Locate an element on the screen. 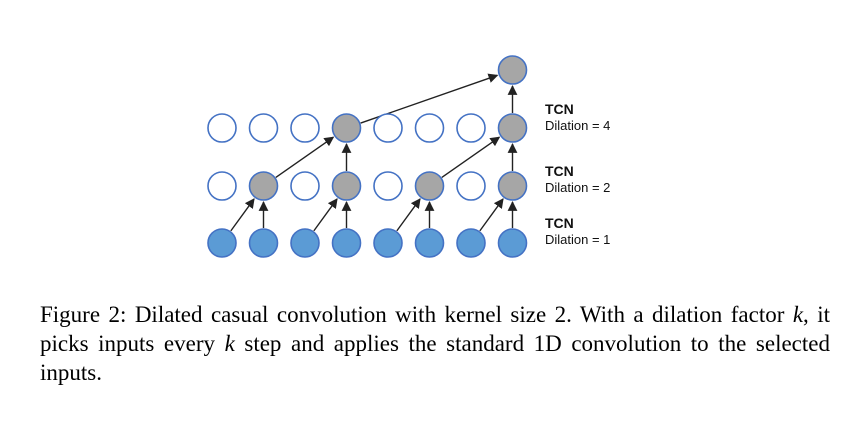 This screenshot has height=423, width=863. layer-label-value: Dilation = 4 is located at coordinates (578, 125).